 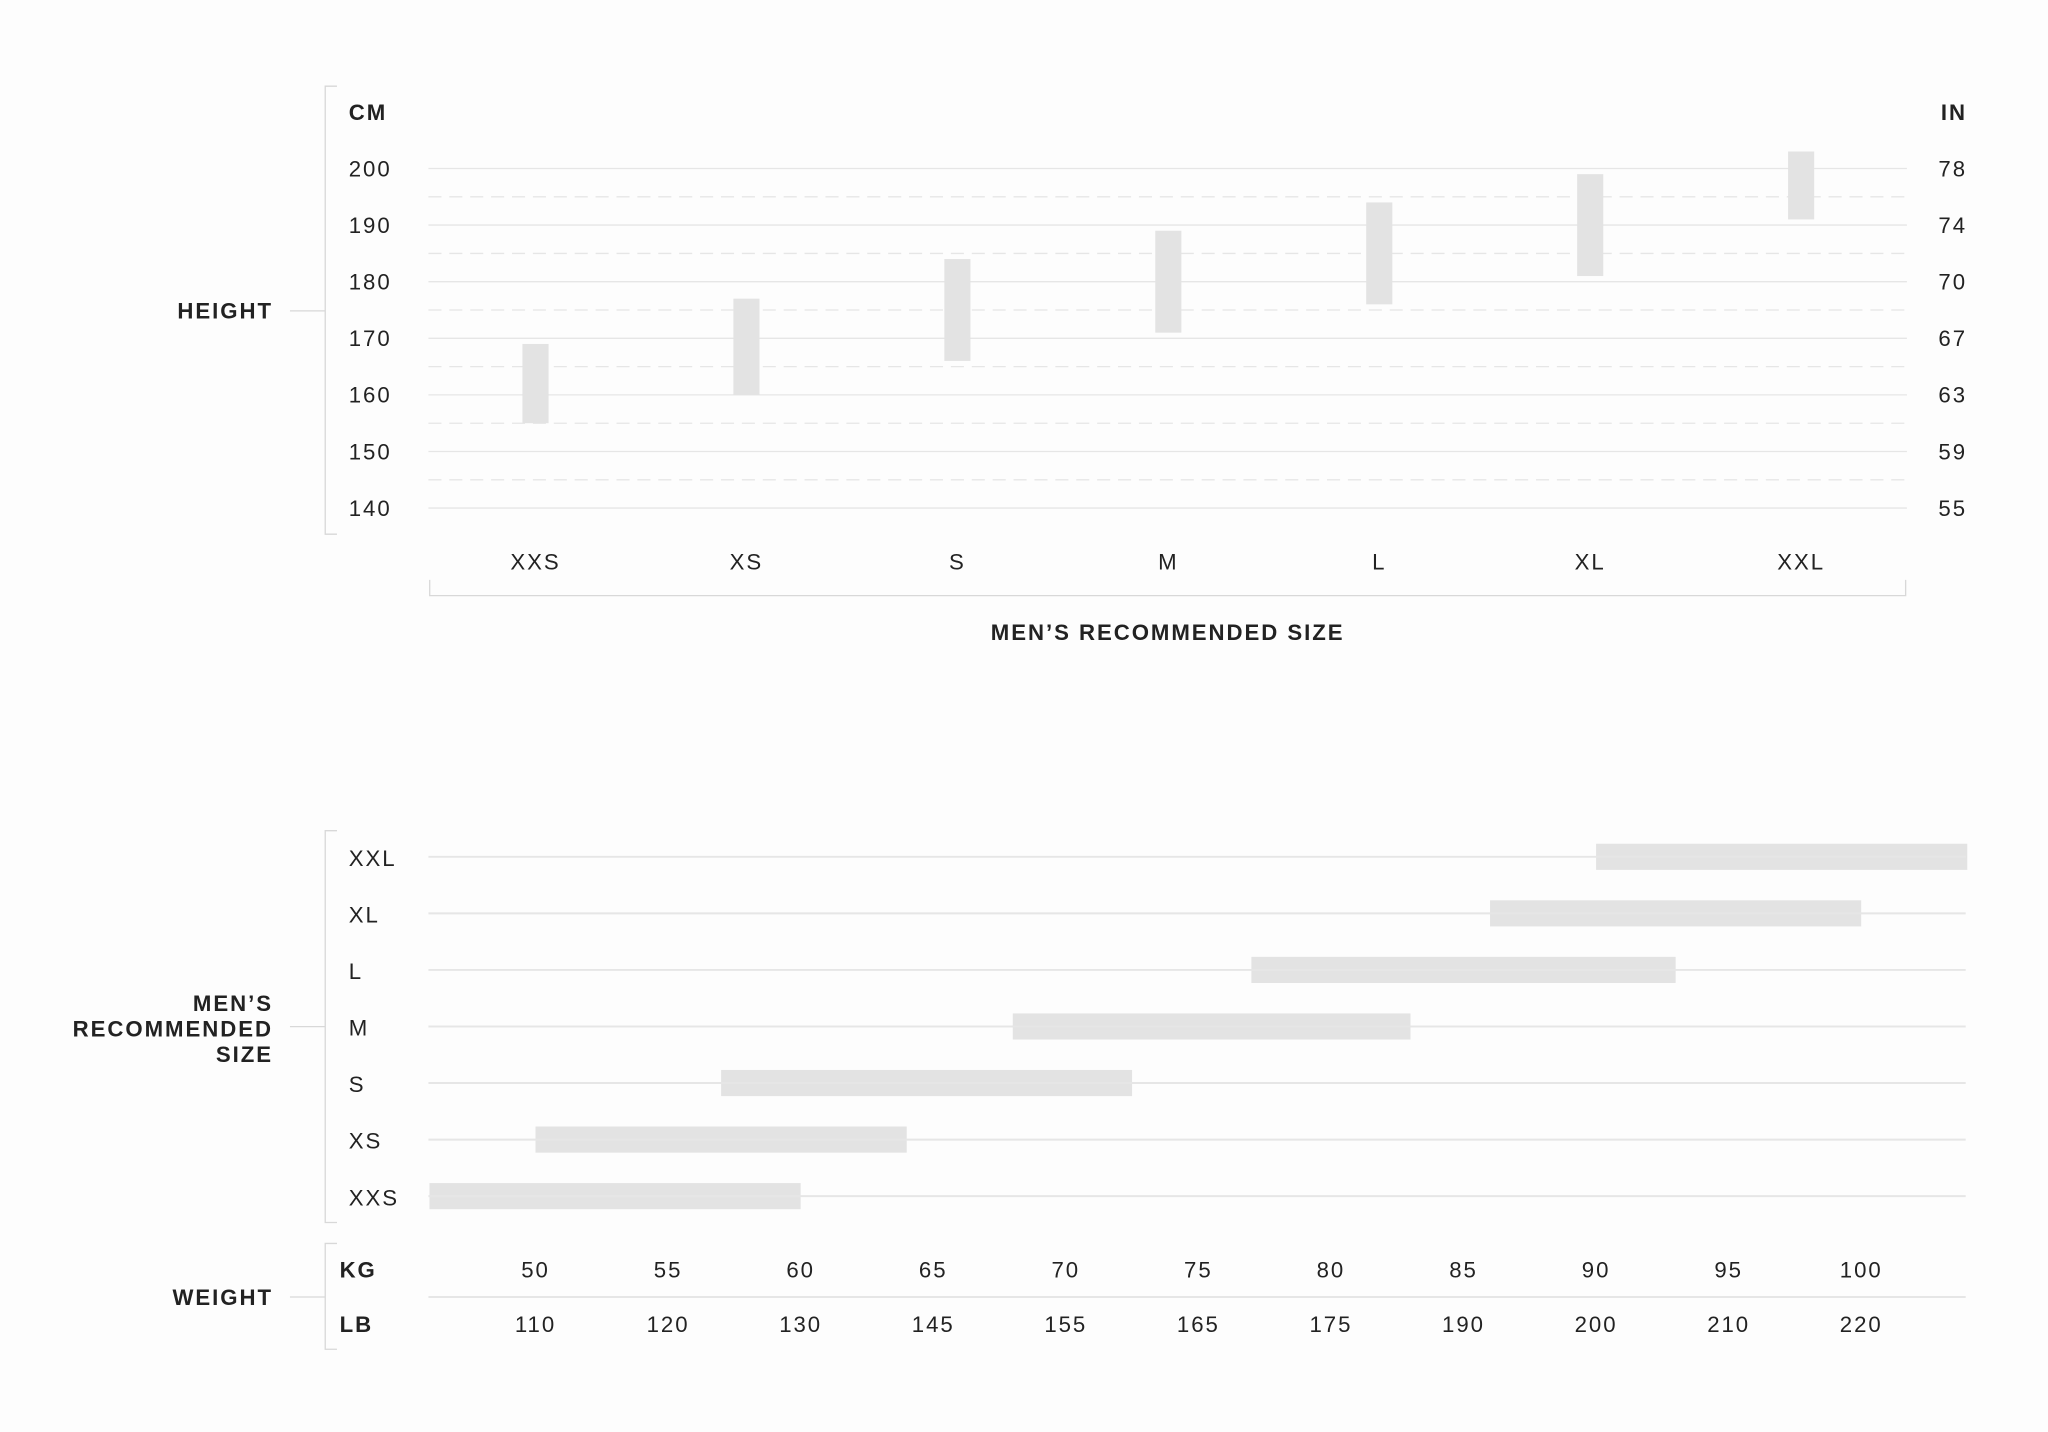 What do you see at coordinates (1952, 338) in the screenshot?
I see `right-tick-label: 67` at bounding box center [1952, 338].